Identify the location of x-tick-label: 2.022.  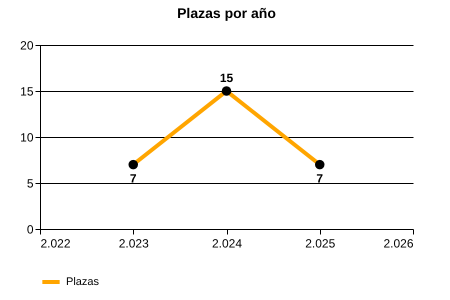
(55, 243).